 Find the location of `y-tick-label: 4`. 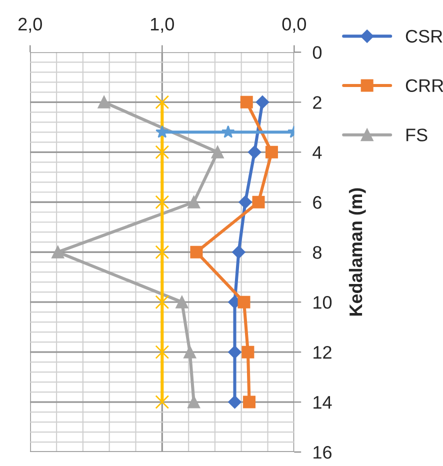

y-tick-label: 4 is located at coordinates (317, 152).